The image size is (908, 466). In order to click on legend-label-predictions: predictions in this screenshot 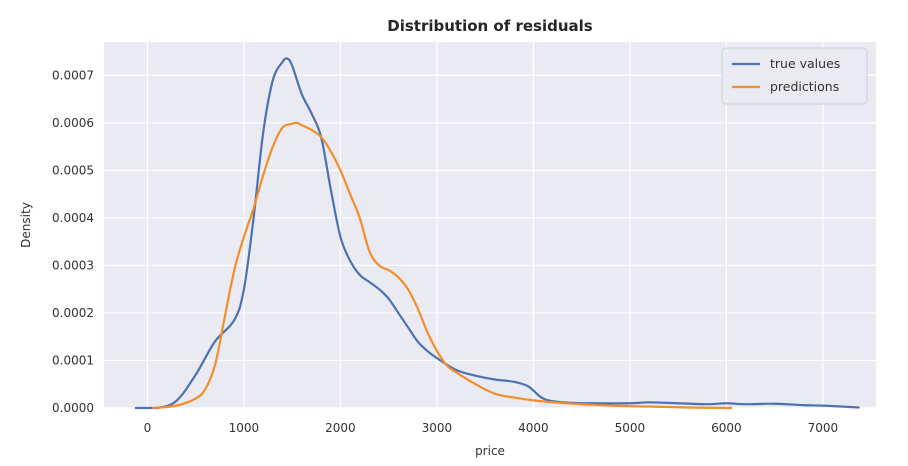, I will do `click(804, 86)`.